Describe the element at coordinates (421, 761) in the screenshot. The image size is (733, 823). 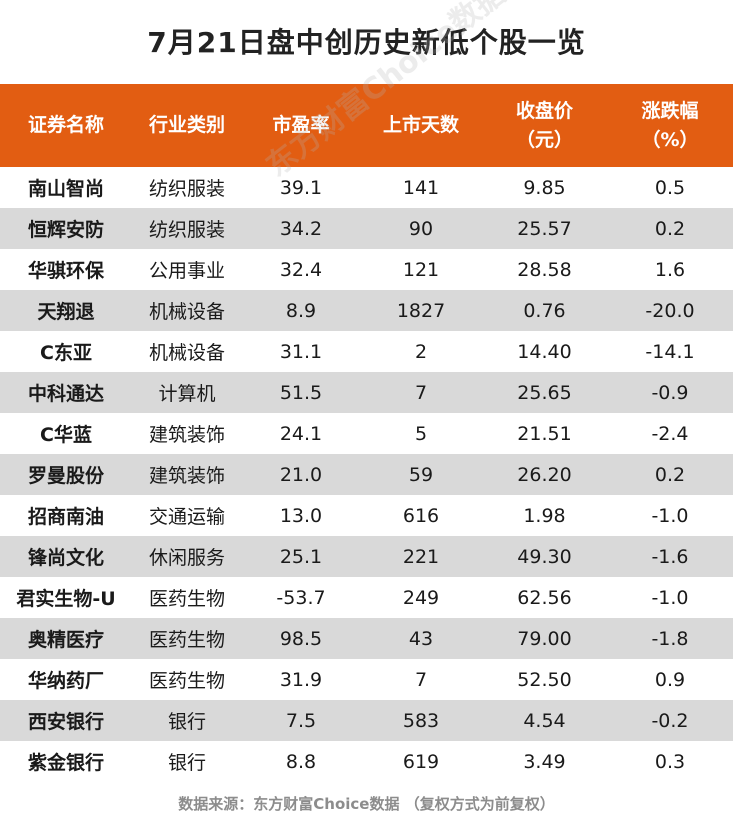
I see `cell-days: 619` at that location.